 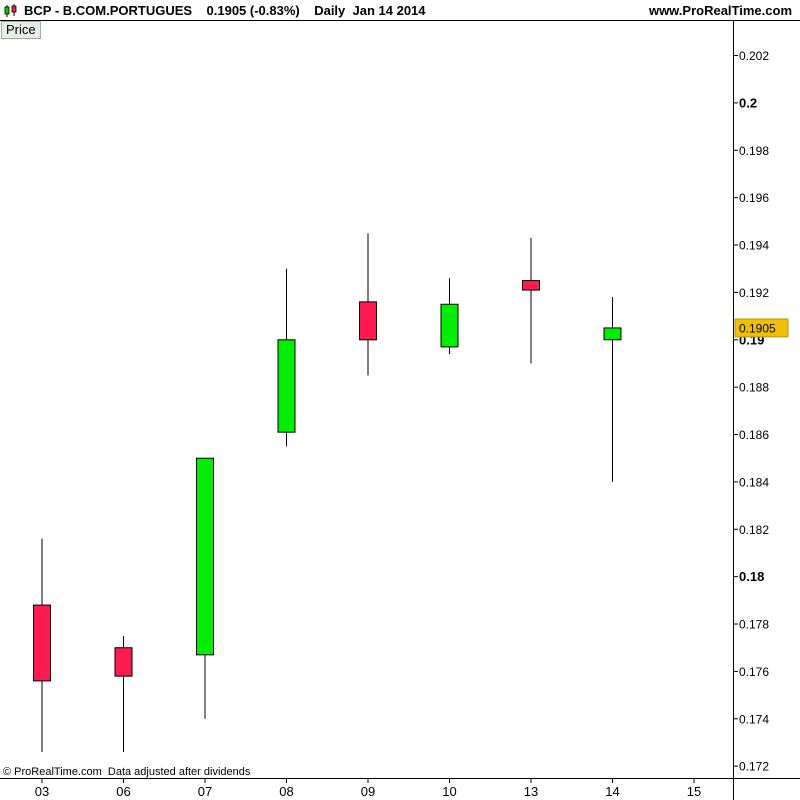 I want to click on y-tick-label: 0.188, so click(x=754, y=388).